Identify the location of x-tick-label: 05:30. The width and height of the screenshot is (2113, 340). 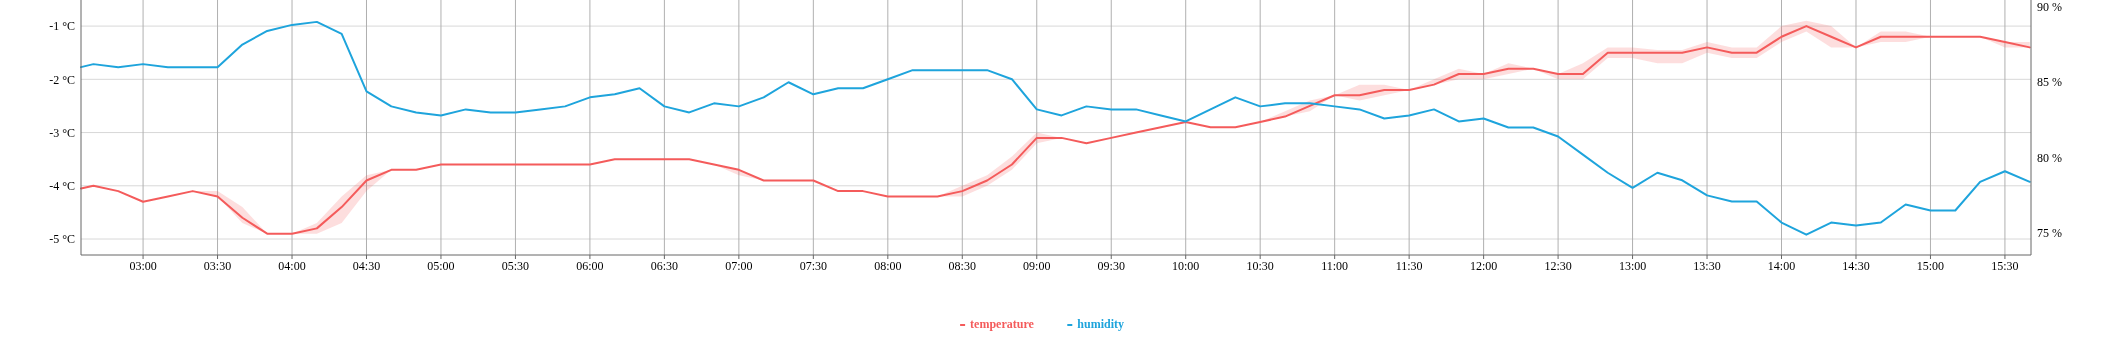
(515, 266).